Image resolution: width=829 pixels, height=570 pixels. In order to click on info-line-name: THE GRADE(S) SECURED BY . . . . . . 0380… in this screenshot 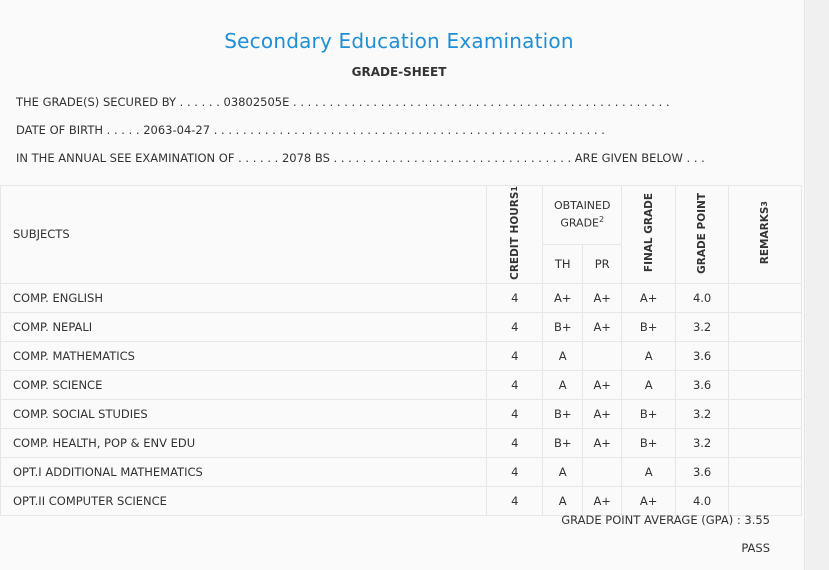, I will do `click(343, 102)`.